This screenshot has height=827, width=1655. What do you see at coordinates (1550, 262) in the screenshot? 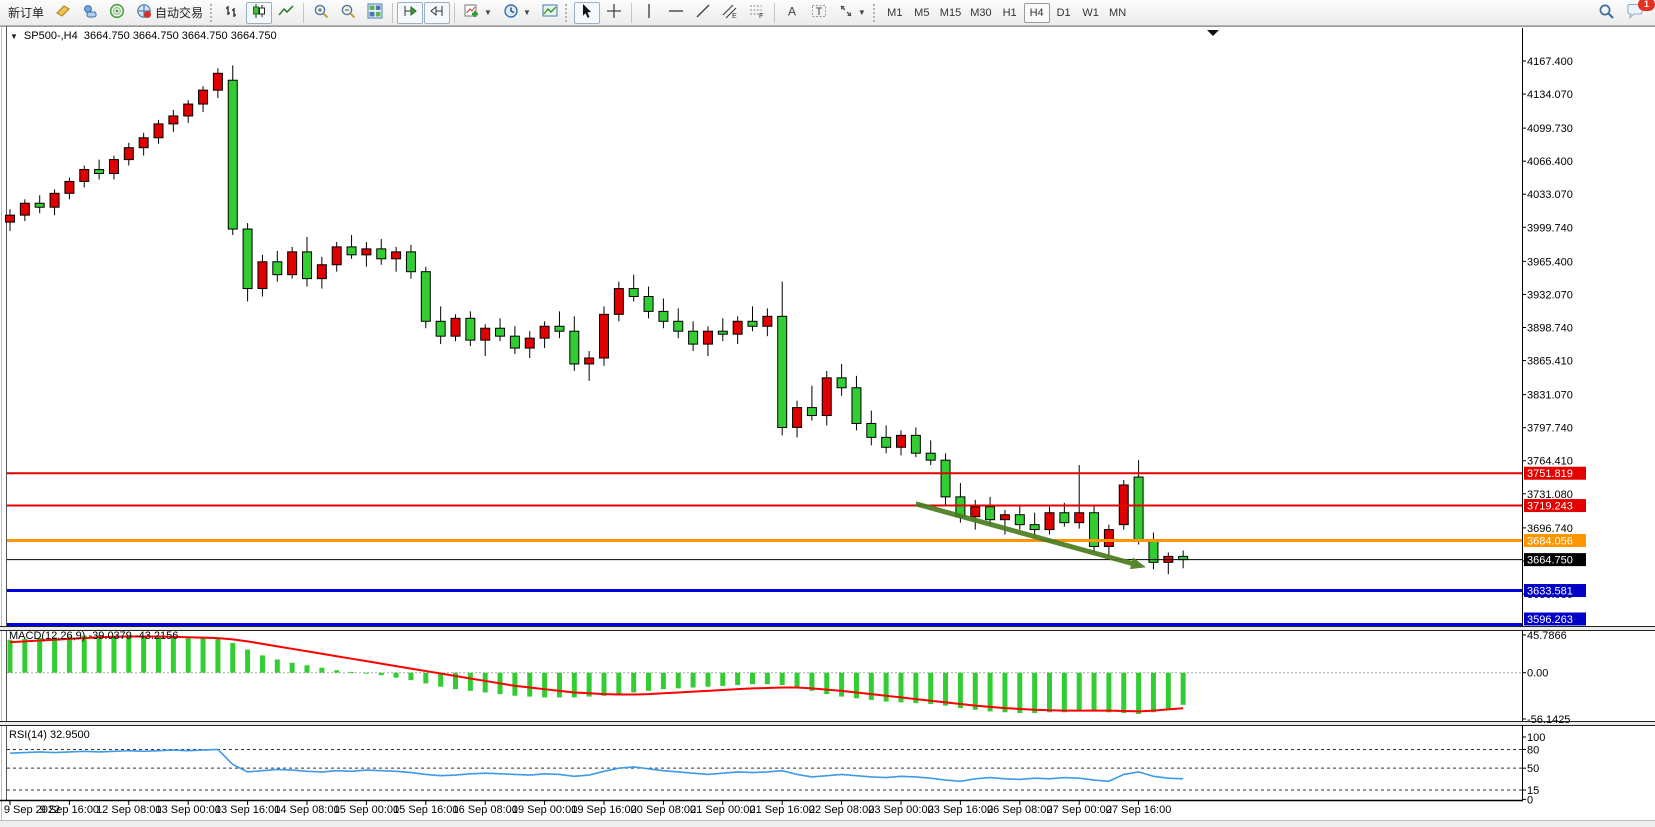
I see `svg-text: 3965.400` at bounding box center [1550, 262].